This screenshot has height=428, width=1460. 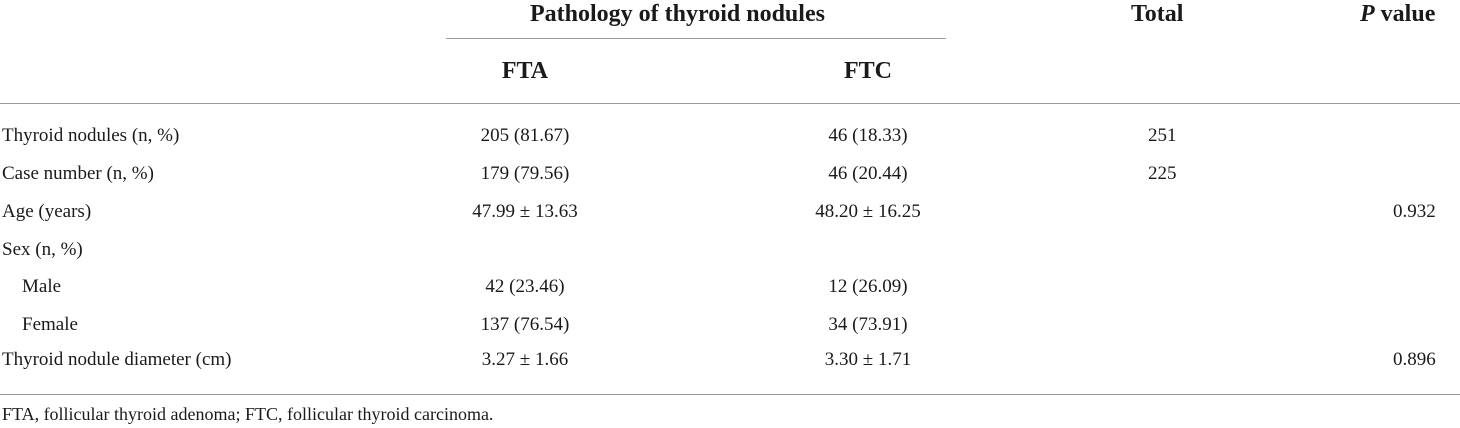 What do you see at coordinates (525, 359) in the screenshot?
I see `cell-fta: 3.27 ± 1.66` at bounding box center [525, 359].